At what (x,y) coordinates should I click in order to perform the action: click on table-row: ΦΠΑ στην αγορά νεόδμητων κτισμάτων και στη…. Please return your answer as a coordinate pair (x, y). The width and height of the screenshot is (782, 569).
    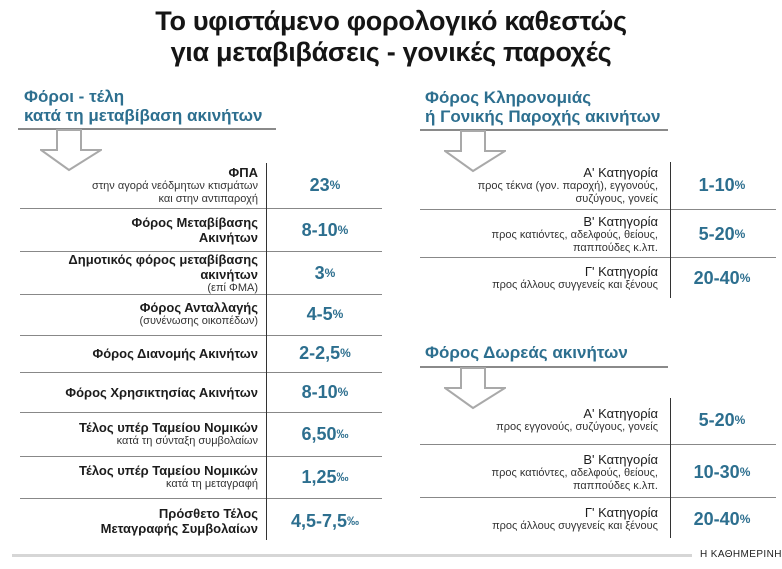
    Looking at the image, I should click on (139, 185).